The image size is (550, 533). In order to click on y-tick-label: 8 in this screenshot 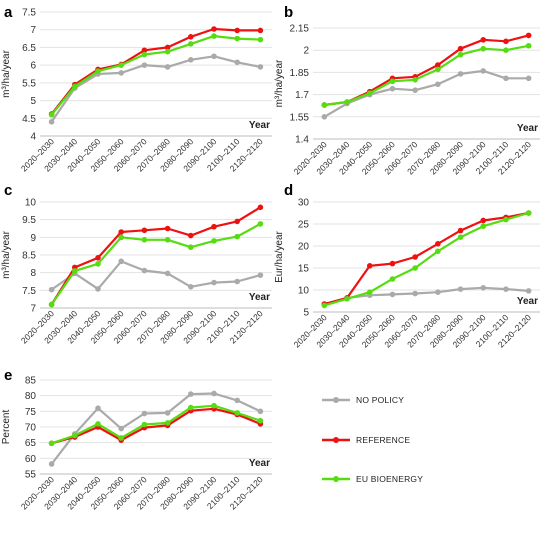, I will do `click(33, 273)`.